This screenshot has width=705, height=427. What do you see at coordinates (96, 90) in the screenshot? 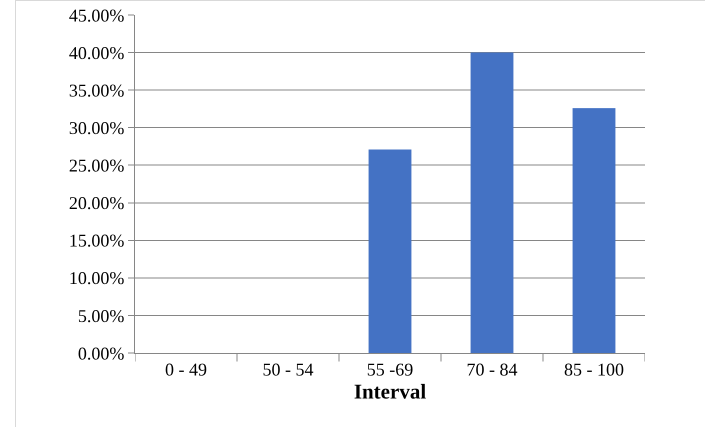
I see `y-tick-label: 35.00%` at bounding box center [96, 90].